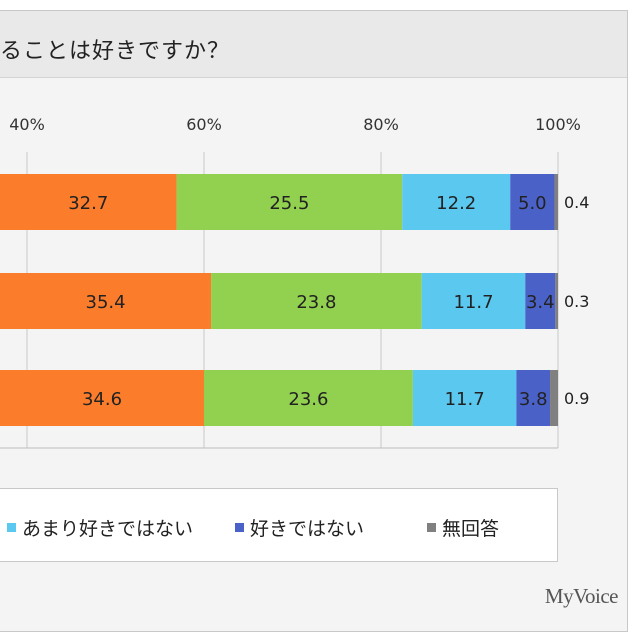  I want to click on bar-segment-row3-series2, so click(308, 398).